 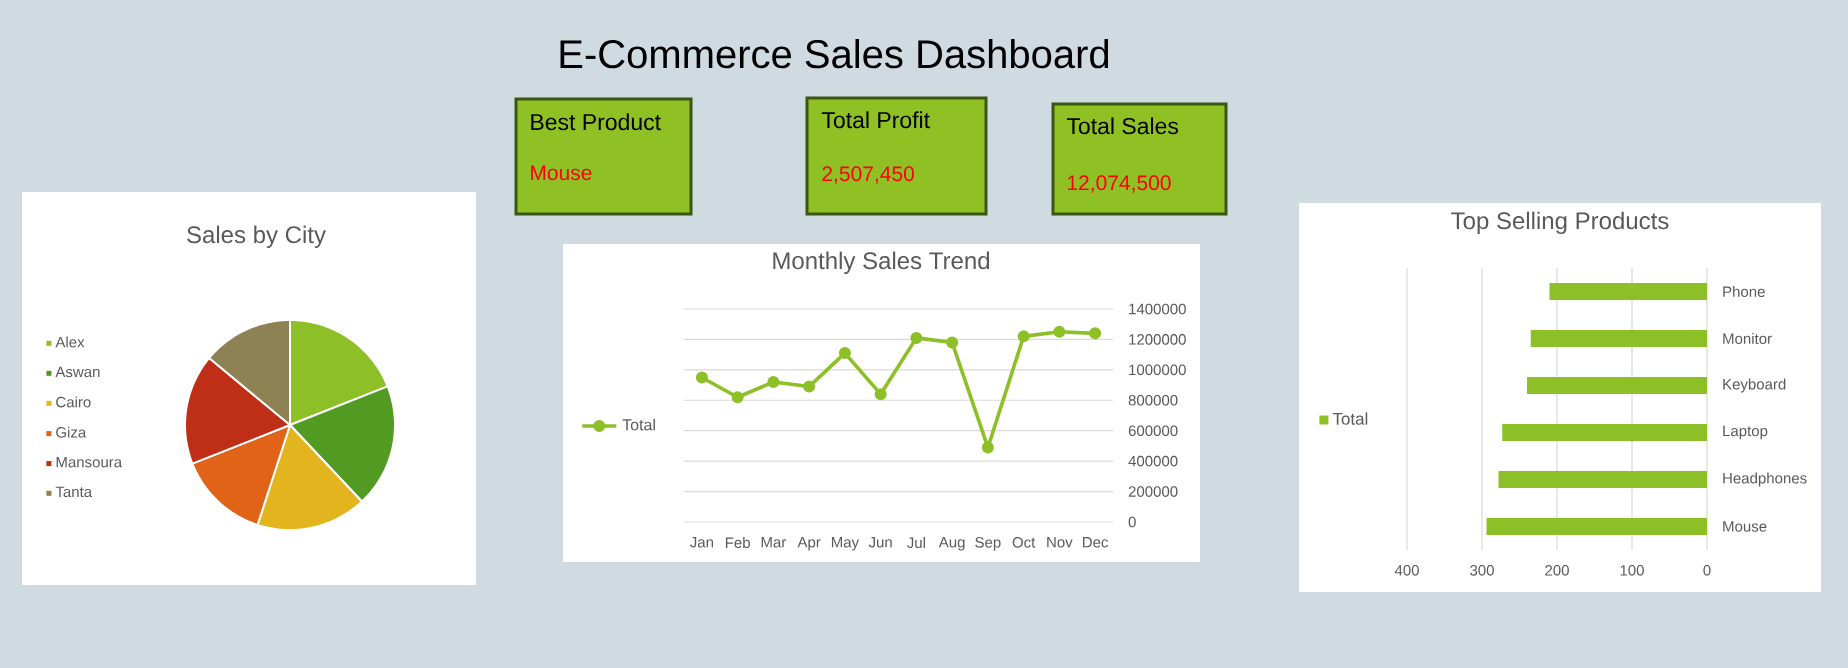 I want to click on x-tick-label: 0, so click(x=1707, y=570).